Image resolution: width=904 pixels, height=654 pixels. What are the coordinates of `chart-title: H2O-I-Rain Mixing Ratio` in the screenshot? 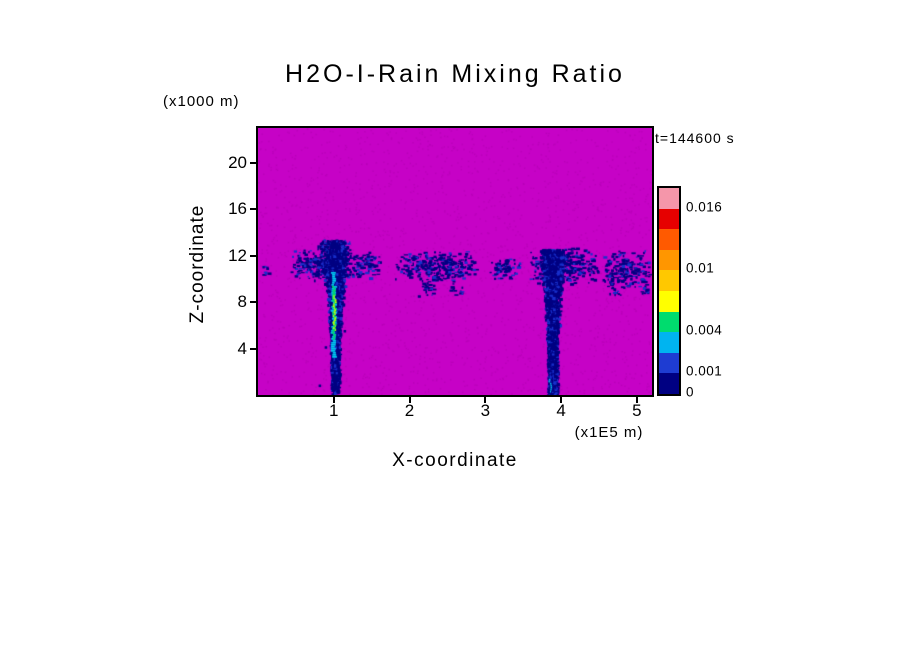 It's located at (455, 74).